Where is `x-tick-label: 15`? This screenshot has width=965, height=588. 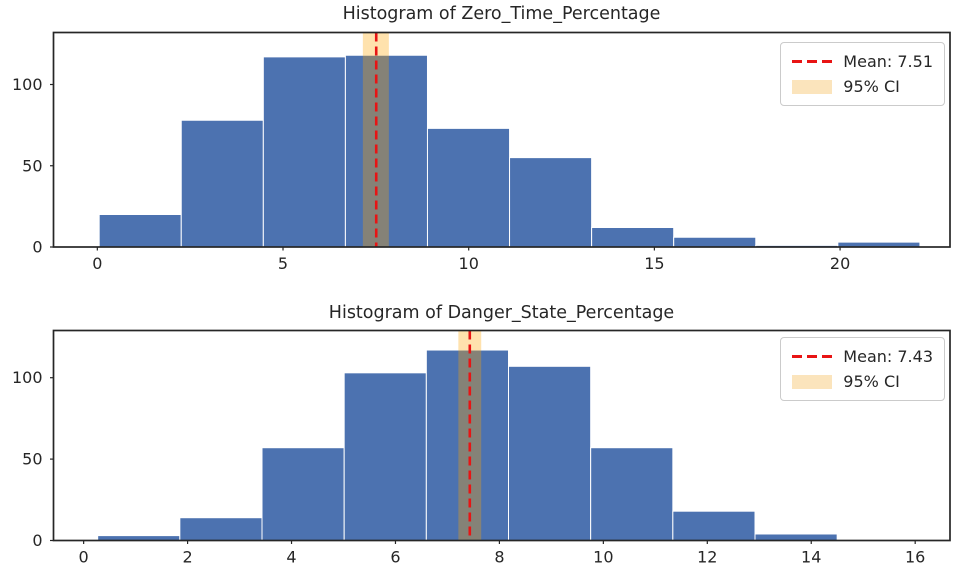 x-tick-label: 15 is located at coordinates (654, 263).